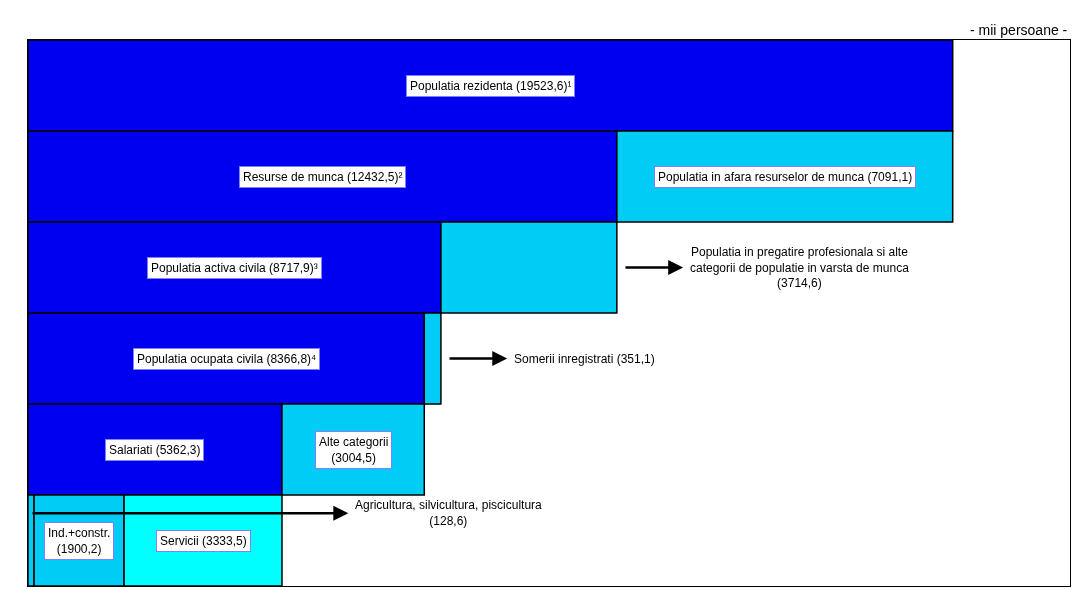 The image size is (1076, 590). What do you see at coordinates (491, 86) in the screenshot?
I see `data-label: Populatia rezidenta (19523,6)¹` at bounding box center [491, 86].